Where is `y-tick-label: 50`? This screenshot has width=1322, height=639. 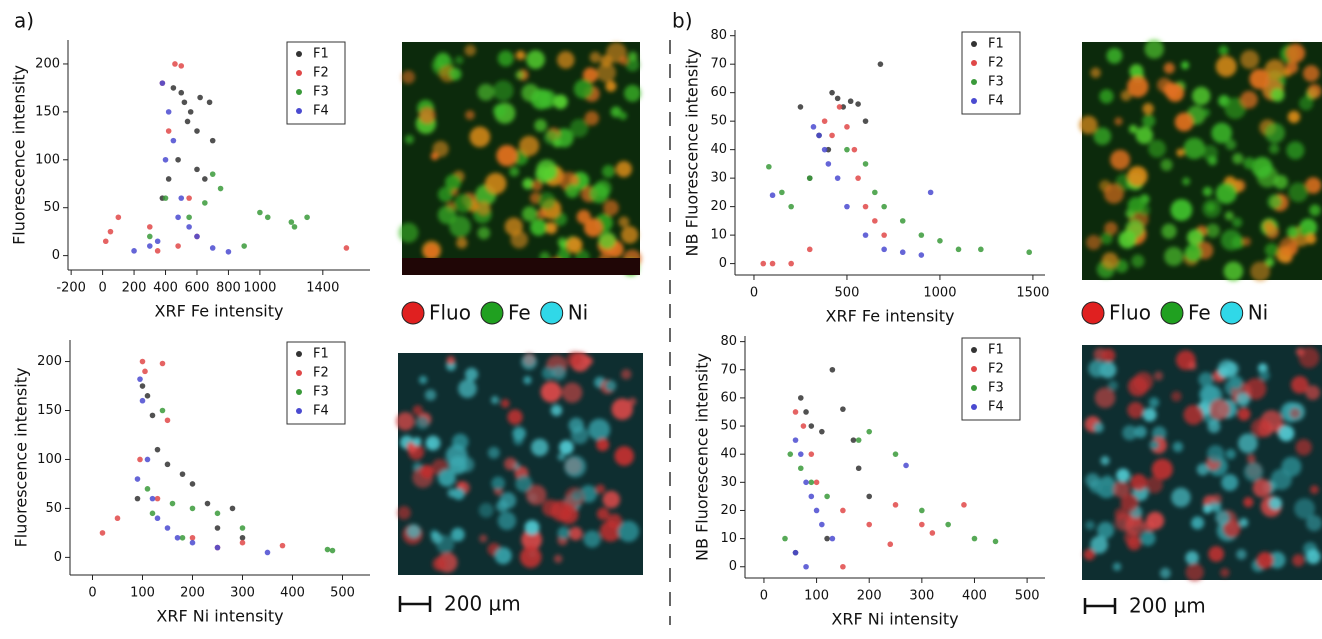
y-tick-label: 50 is located at coordinates (728, 426).